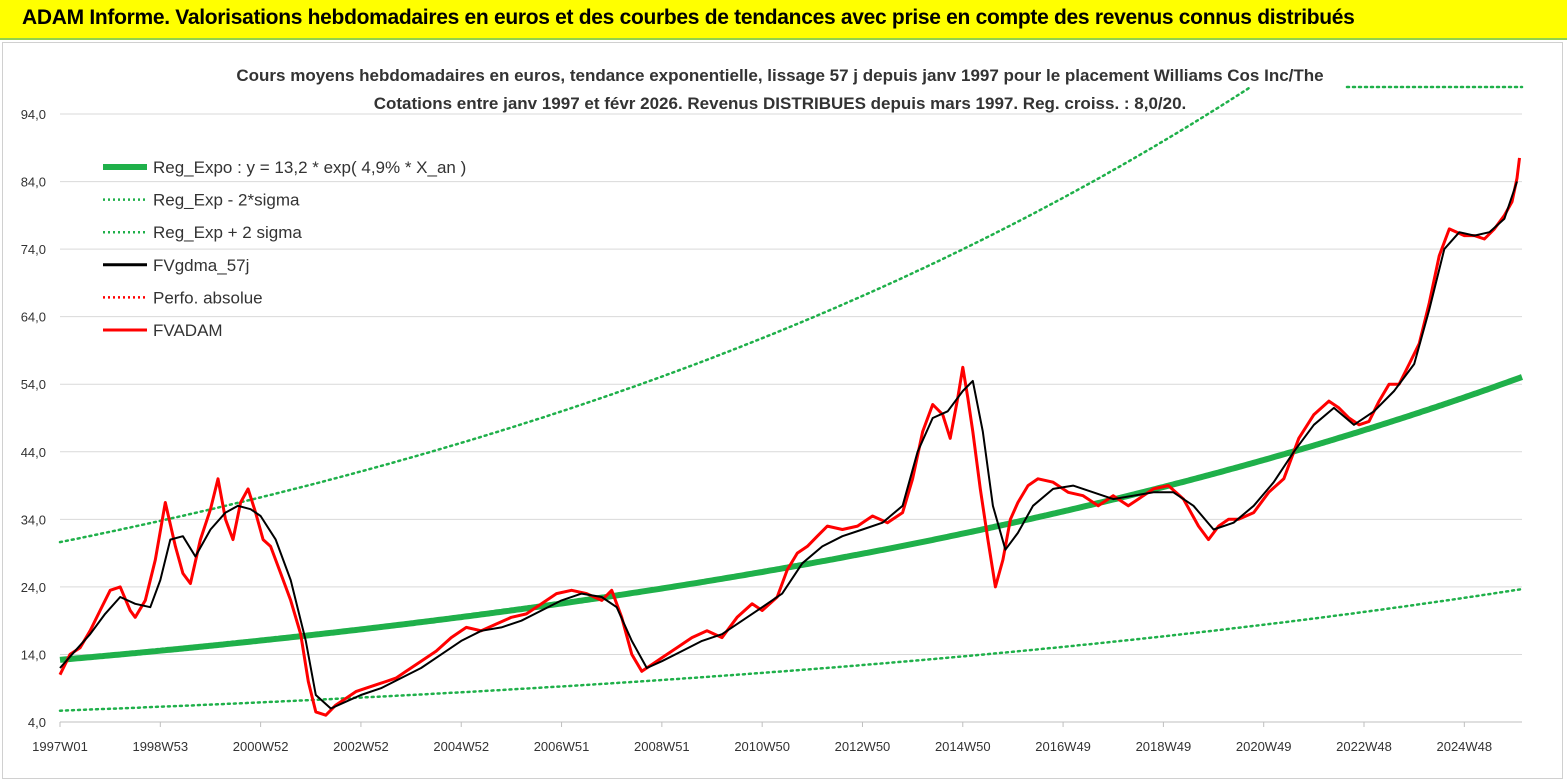 The height and width of the screenshot is (783, 1567). I want to click on y-tick-label: 14,0, so click(33, 654).